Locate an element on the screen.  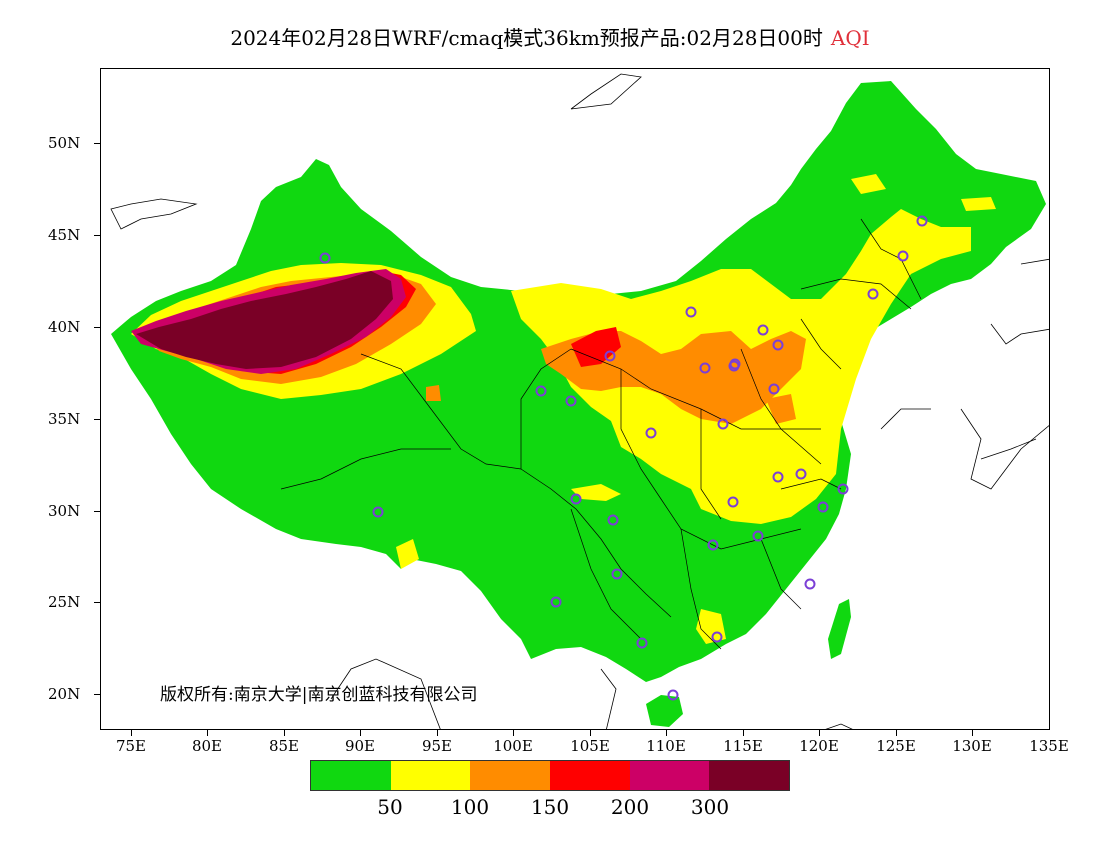
legend-swatch-good is located at coordinates (351, 775).